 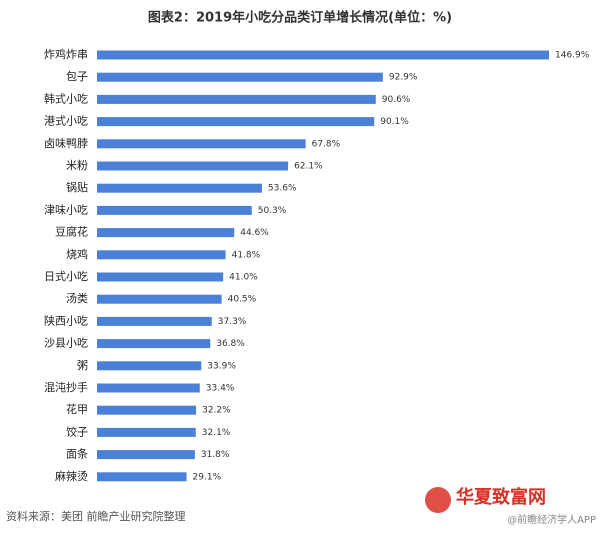 I want to click on value-label: 32.1%, so click(x=216, y=433).